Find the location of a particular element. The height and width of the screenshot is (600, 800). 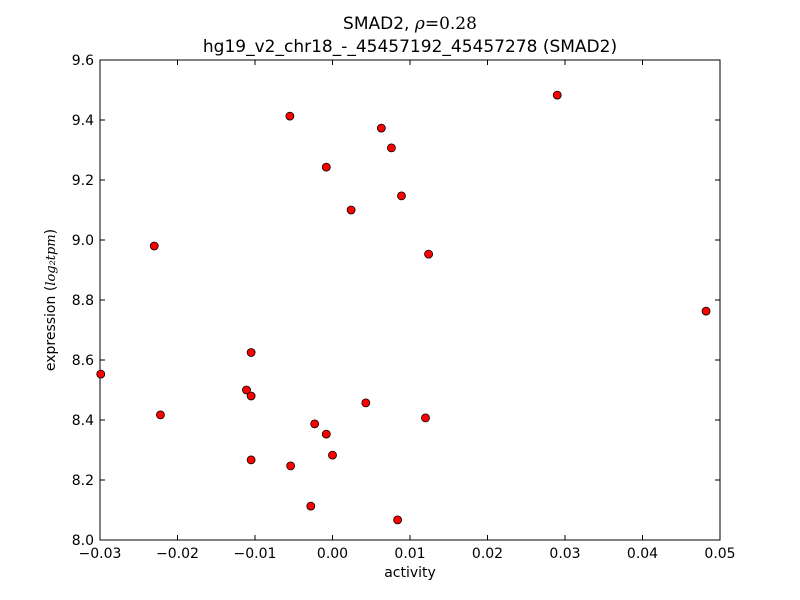

title-gene: SMAD2, is located at coordinates (376, 24).